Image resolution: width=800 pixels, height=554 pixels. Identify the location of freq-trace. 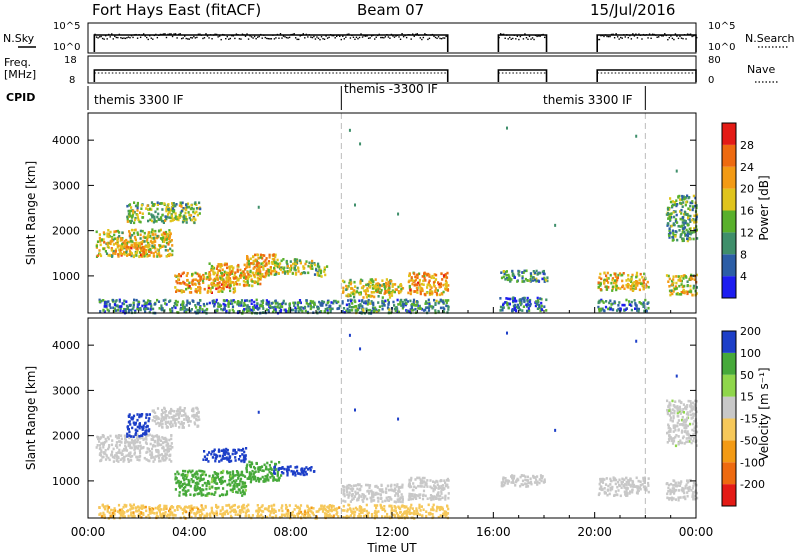
(646, 75).